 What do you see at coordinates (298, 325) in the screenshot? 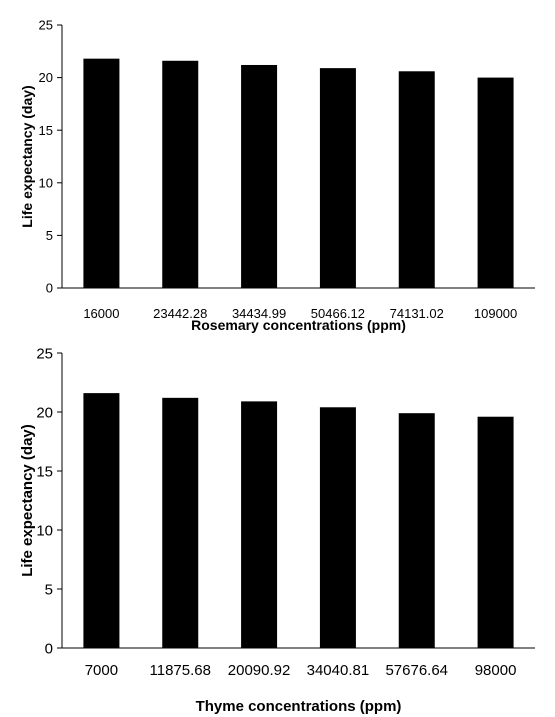
I see `x-axis-label: Rosemary concentrations (ppm)` at bounding box center [298, 325].